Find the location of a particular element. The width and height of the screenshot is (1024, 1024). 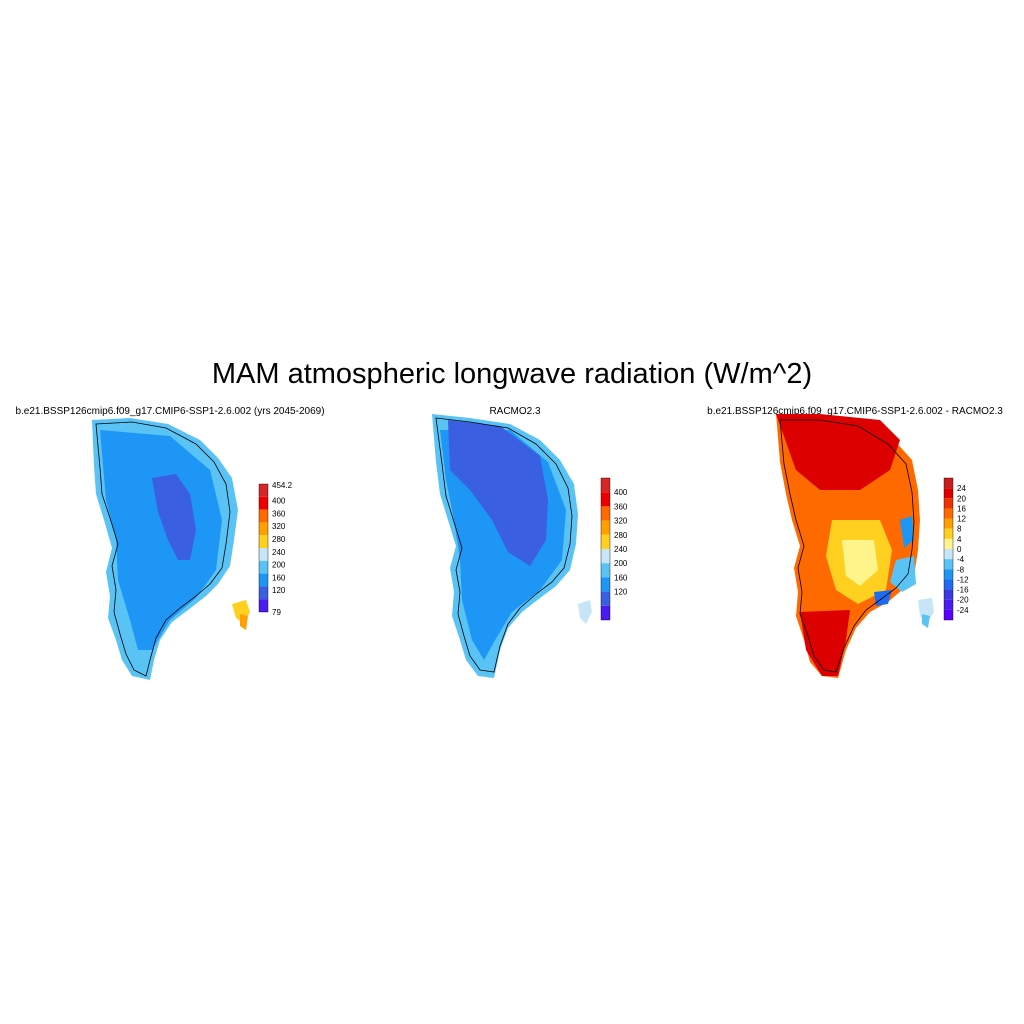

colorbar-obs: 400 360 320 280 240 200 160 120 is located at coordinates (614, 549).